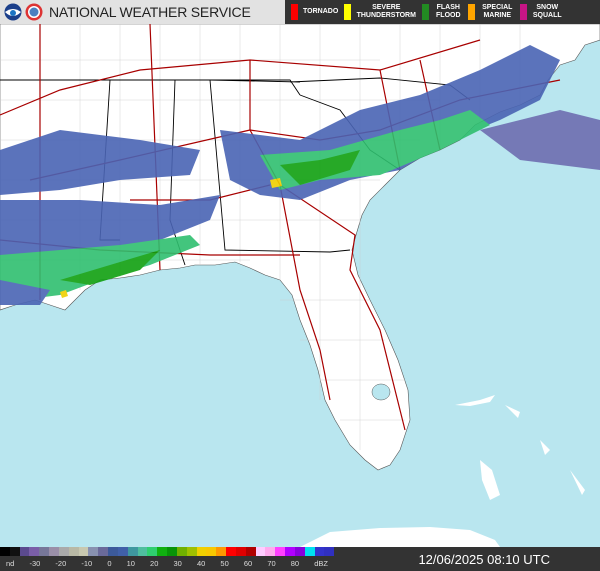  I want to click on scale-label: 40, so click(201, 563).